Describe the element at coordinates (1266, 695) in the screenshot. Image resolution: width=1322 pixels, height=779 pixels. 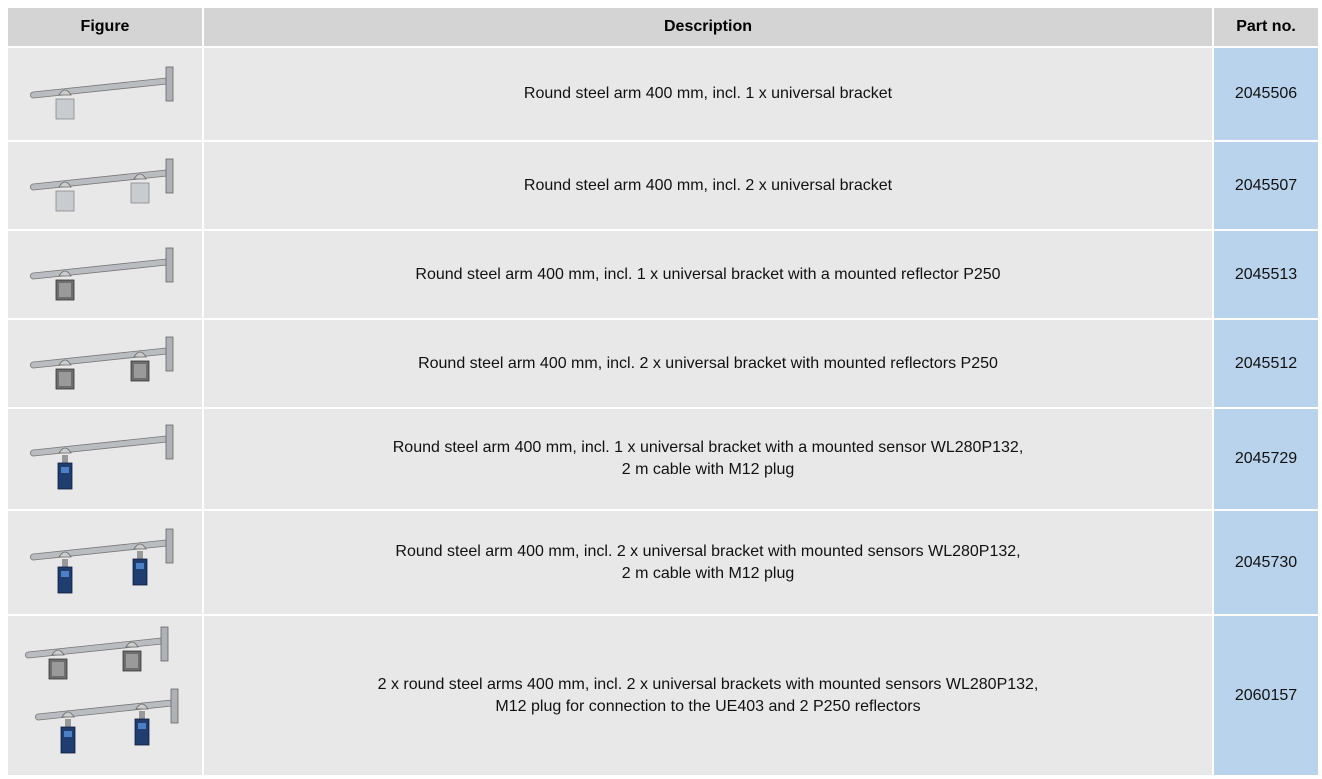
I see `part-no: 2060157` at that location.